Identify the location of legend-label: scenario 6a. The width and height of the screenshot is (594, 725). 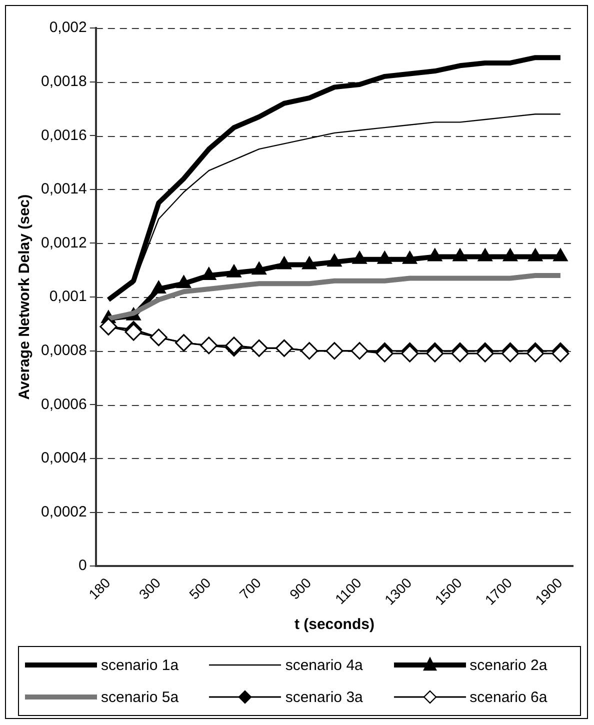
(509, 697).